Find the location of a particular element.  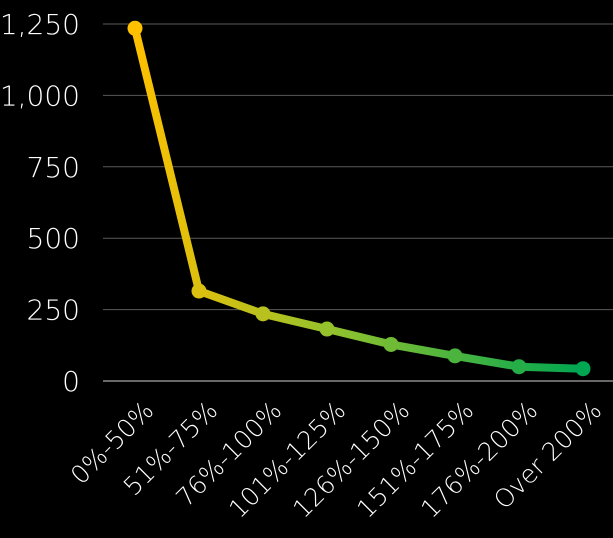

y-tick-label: 250 is located at coordinates (53, 310).